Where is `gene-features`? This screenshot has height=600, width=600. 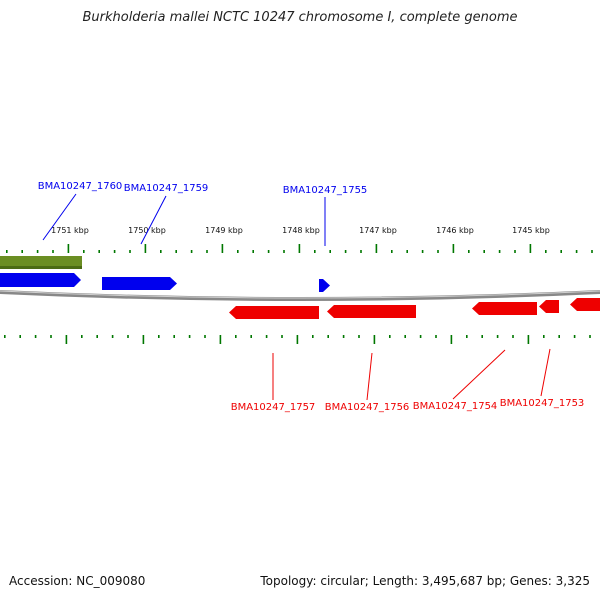
gene-features is located at coordinates (300, 287).